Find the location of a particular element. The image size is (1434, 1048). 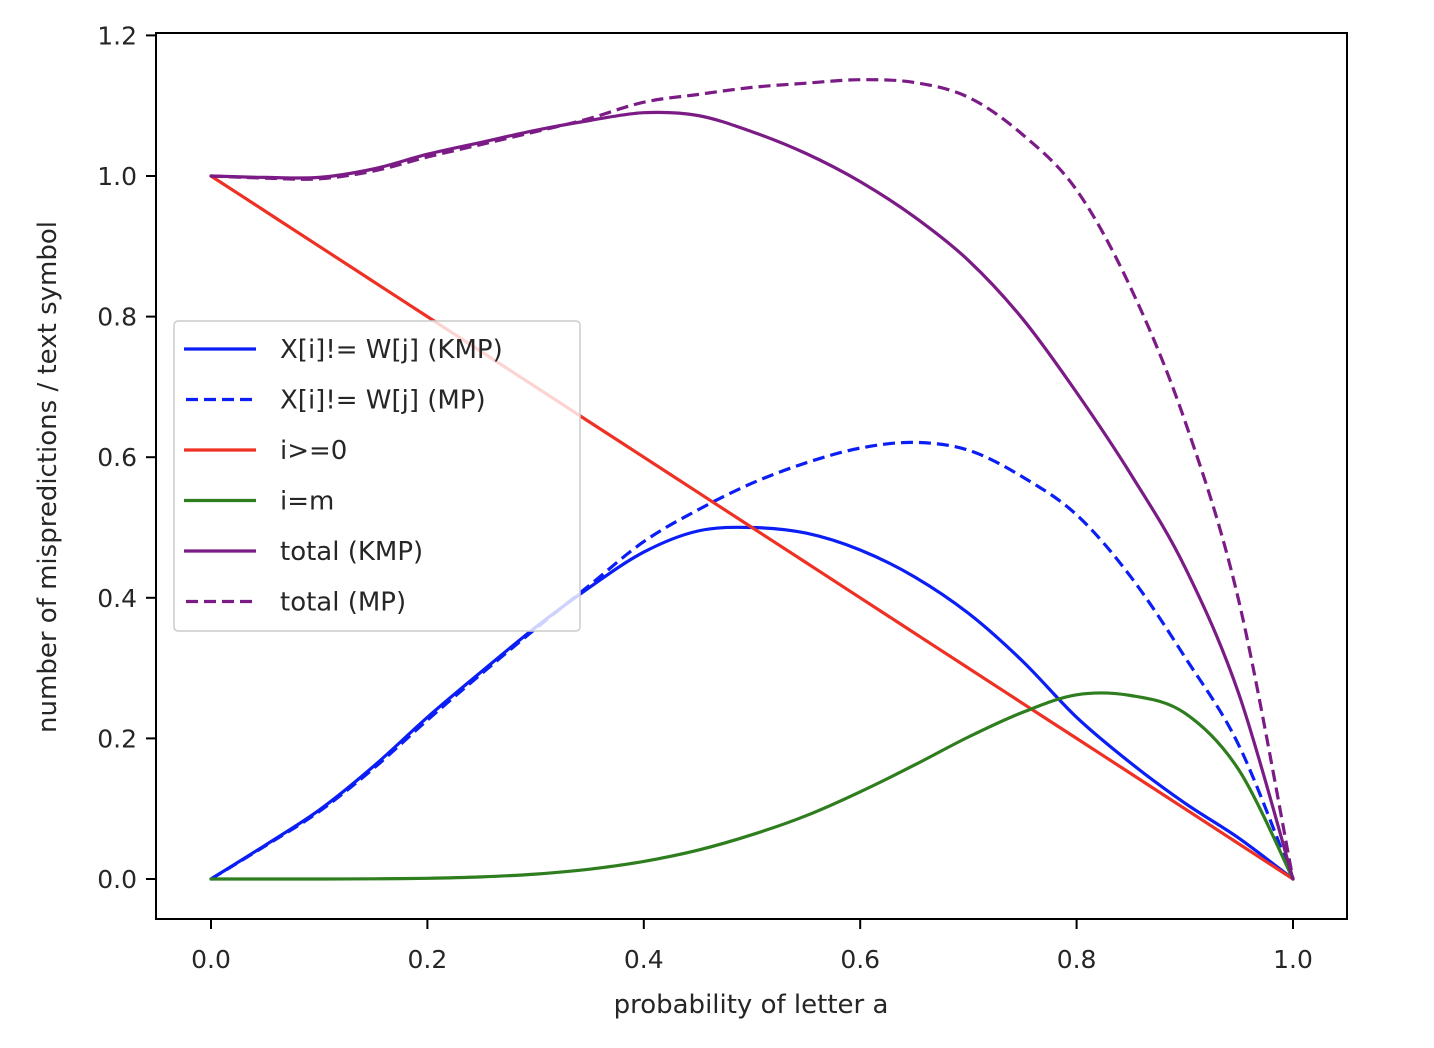

legend-item: total (MP) is located at coordinates (296, 603).